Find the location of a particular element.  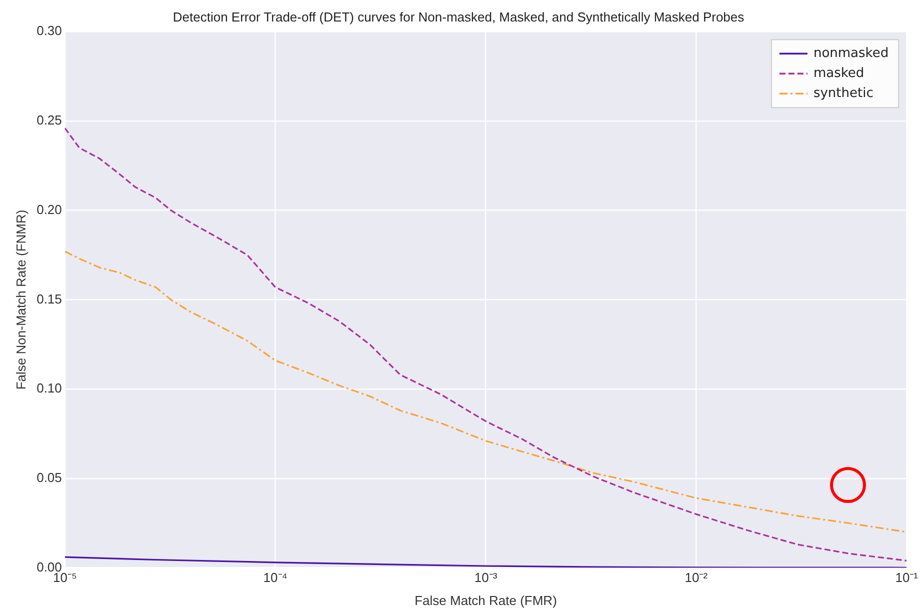

x-tick-label: 10⁻¹ is located at coordinates (907, 578).